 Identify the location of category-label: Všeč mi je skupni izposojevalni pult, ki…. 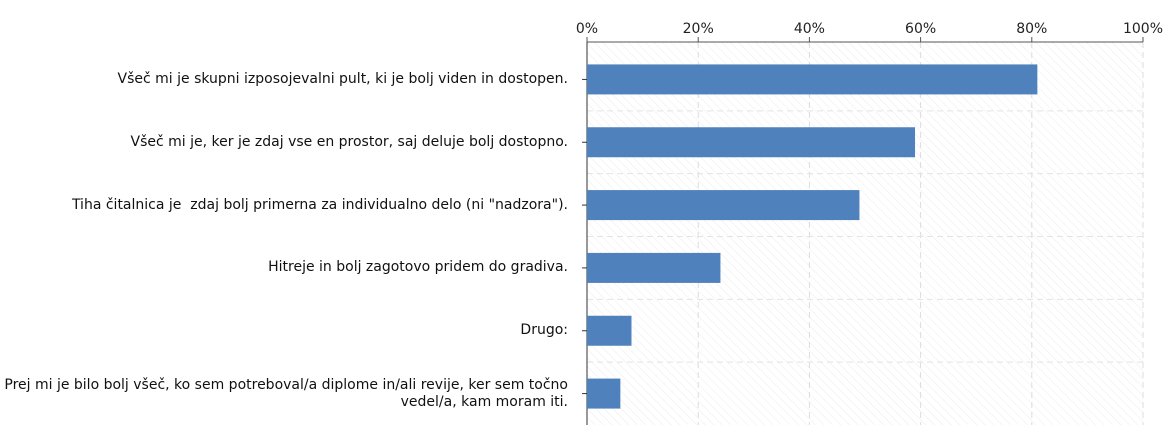
(342, 78).